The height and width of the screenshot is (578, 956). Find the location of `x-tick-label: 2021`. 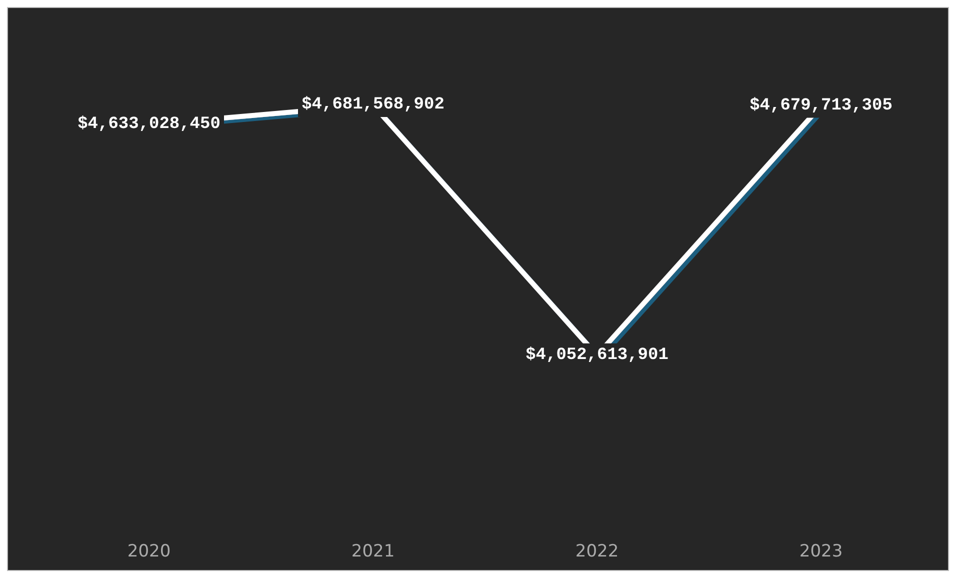

x-tick-label: 2021 is located at coordinates (373, 552).